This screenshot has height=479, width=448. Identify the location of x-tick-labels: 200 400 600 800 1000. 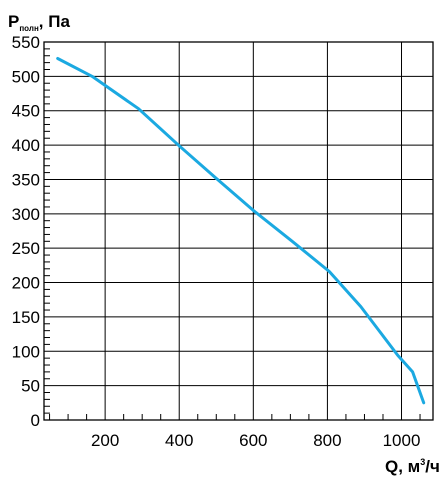
(255, 440).